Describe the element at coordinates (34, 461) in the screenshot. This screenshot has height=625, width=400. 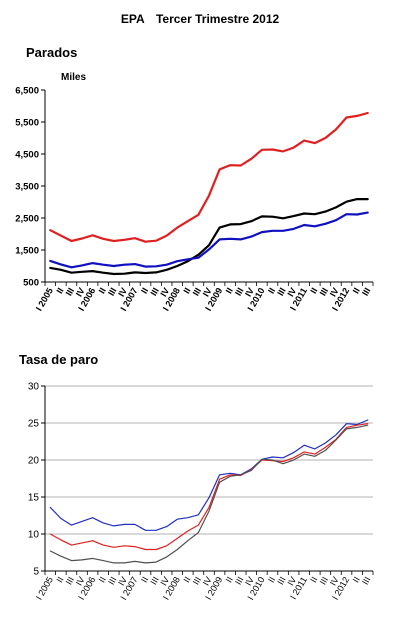
I see `y-tick-label: 20` at that location.